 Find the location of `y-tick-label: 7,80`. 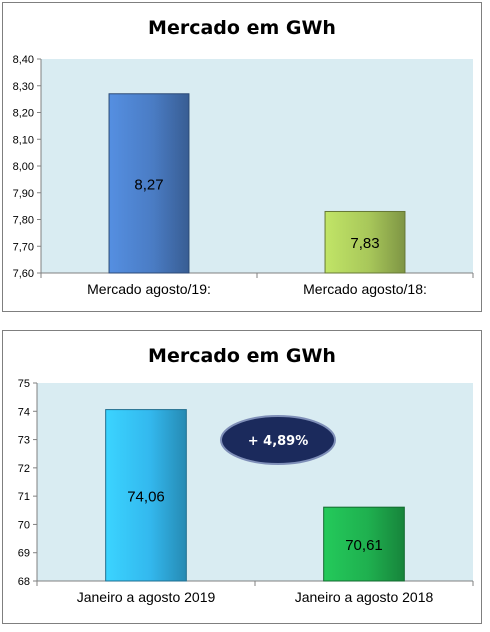

y-tick-label: 7,80 is located at coordinates (23, 221).